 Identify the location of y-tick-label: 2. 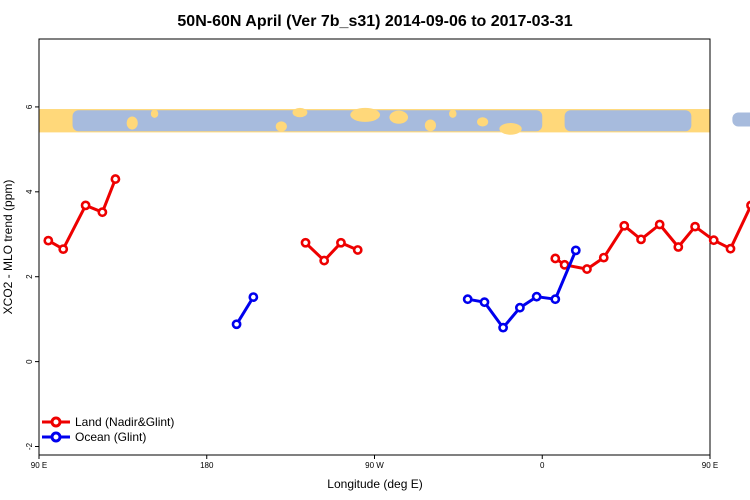
(29, 276).